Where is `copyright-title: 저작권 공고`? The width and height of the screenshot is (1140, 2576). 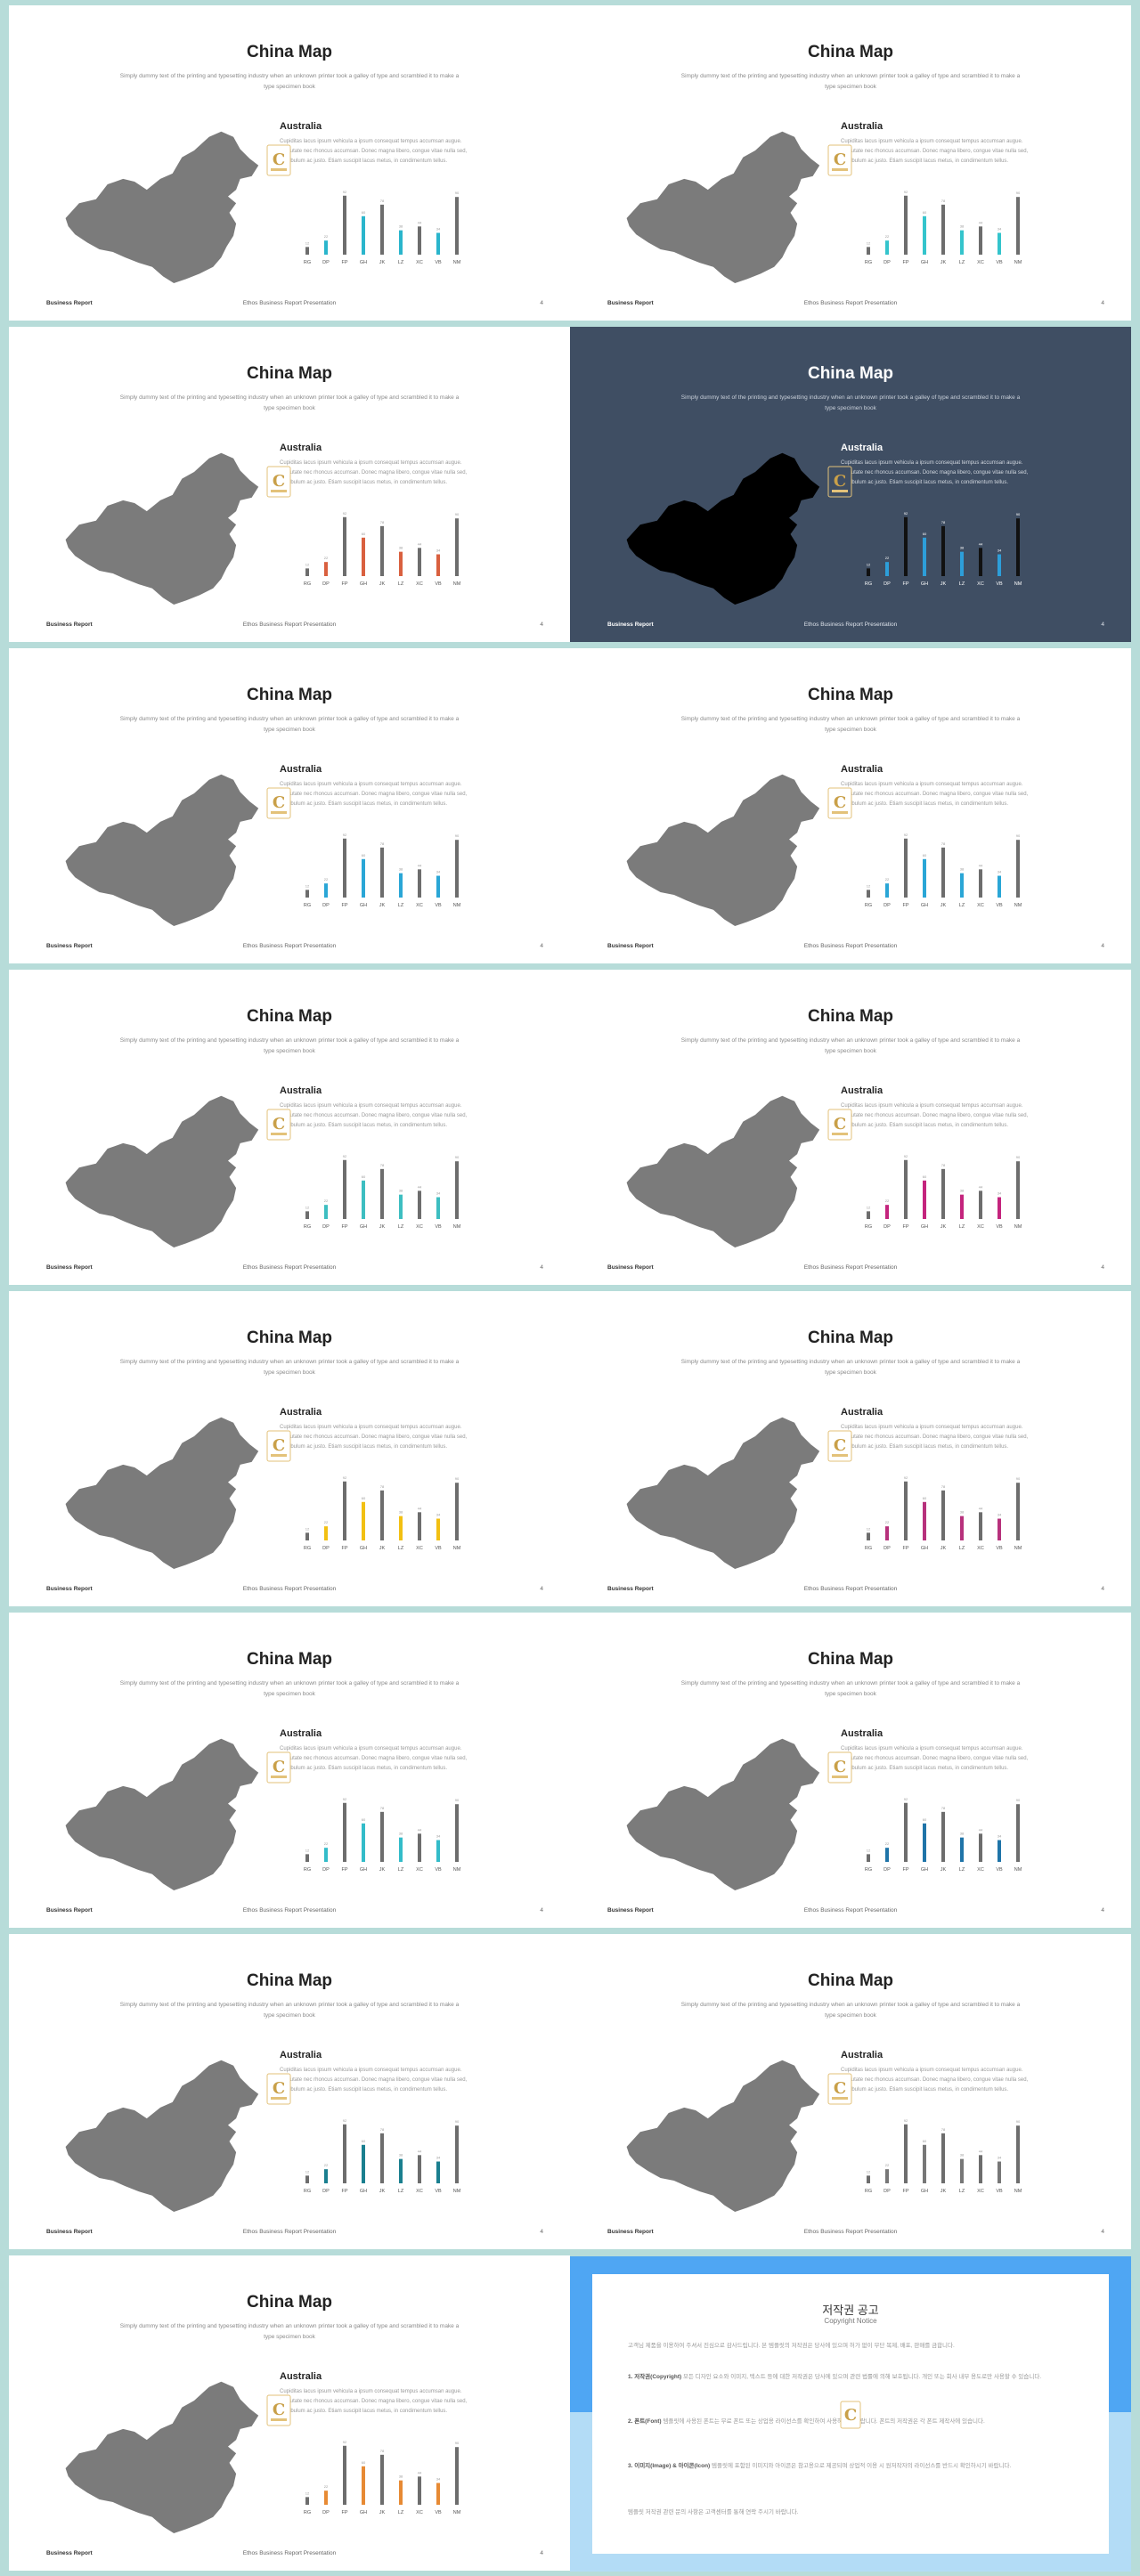
copyright-title: 저작권 공고 is located at coordinates (850, 2310).